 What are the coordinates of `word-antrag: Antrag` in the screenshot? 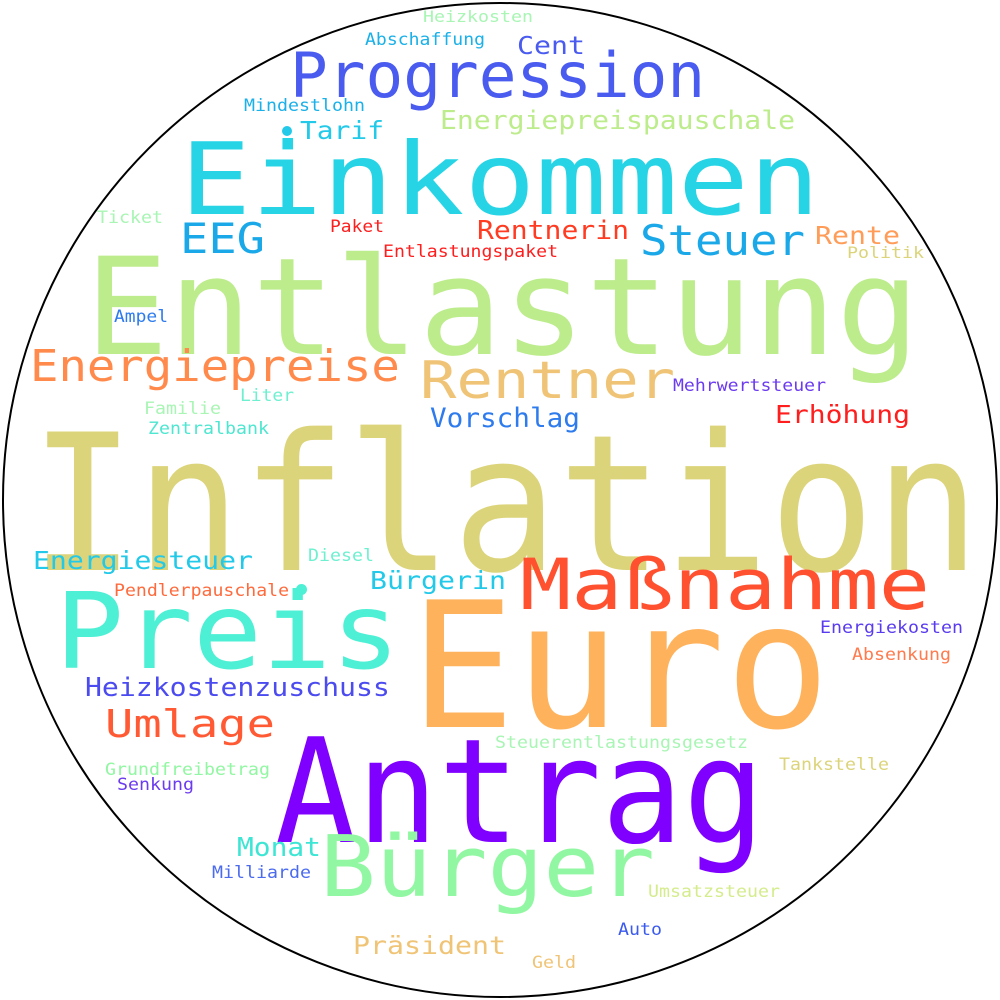 It's located at (520, 792).